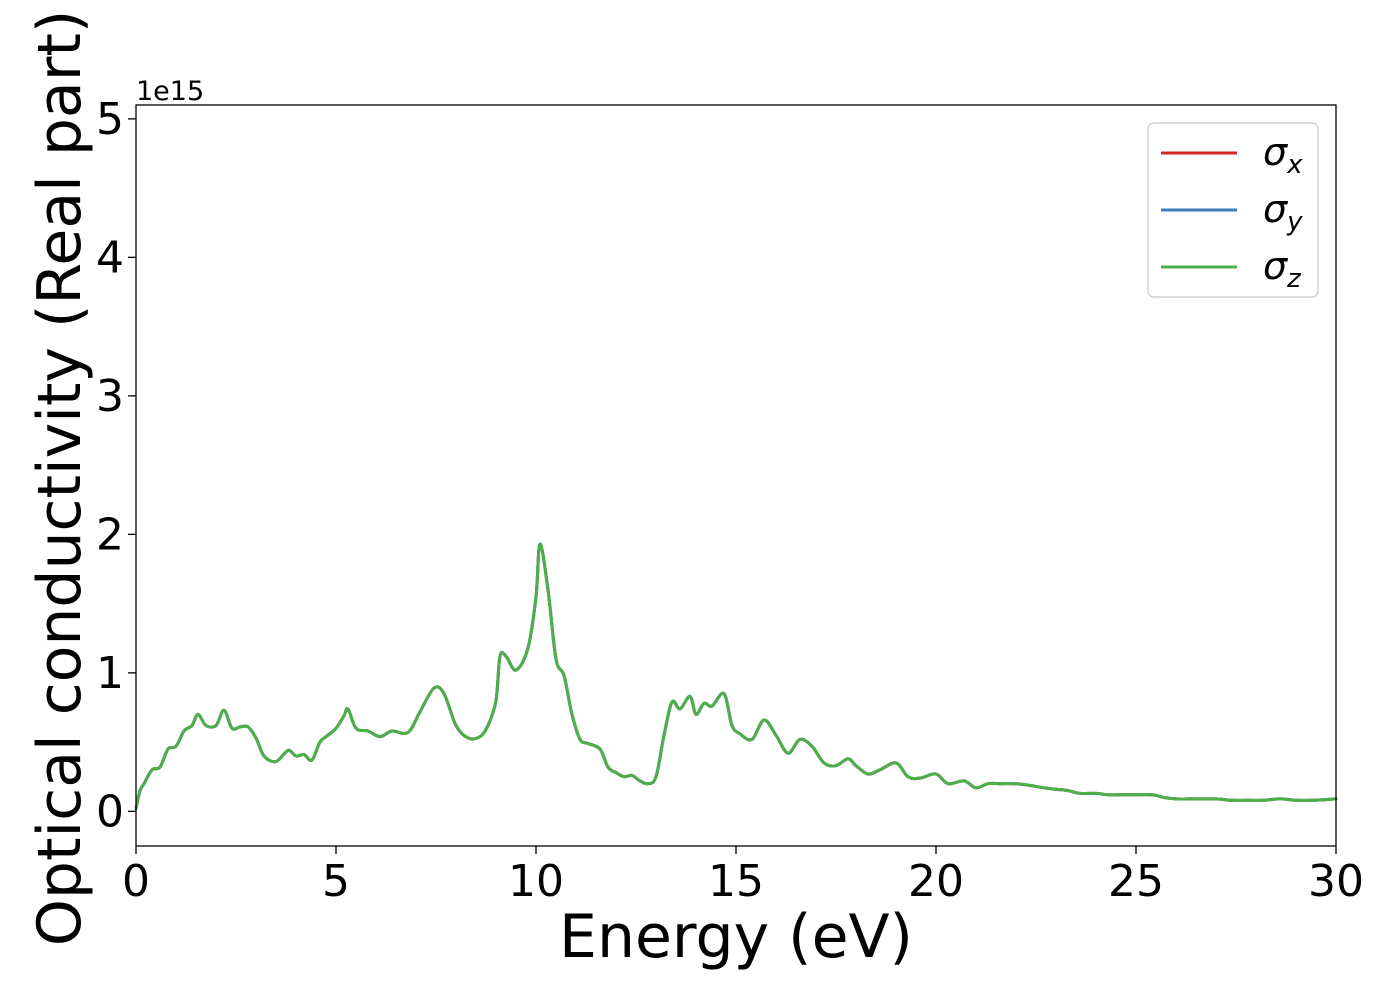 Image resolution: width=1400 pixels, height=1000 pixels. Describe the element at coordinates (110, 673) in the screenshot. I see `y-tick-label: 1` at that location.